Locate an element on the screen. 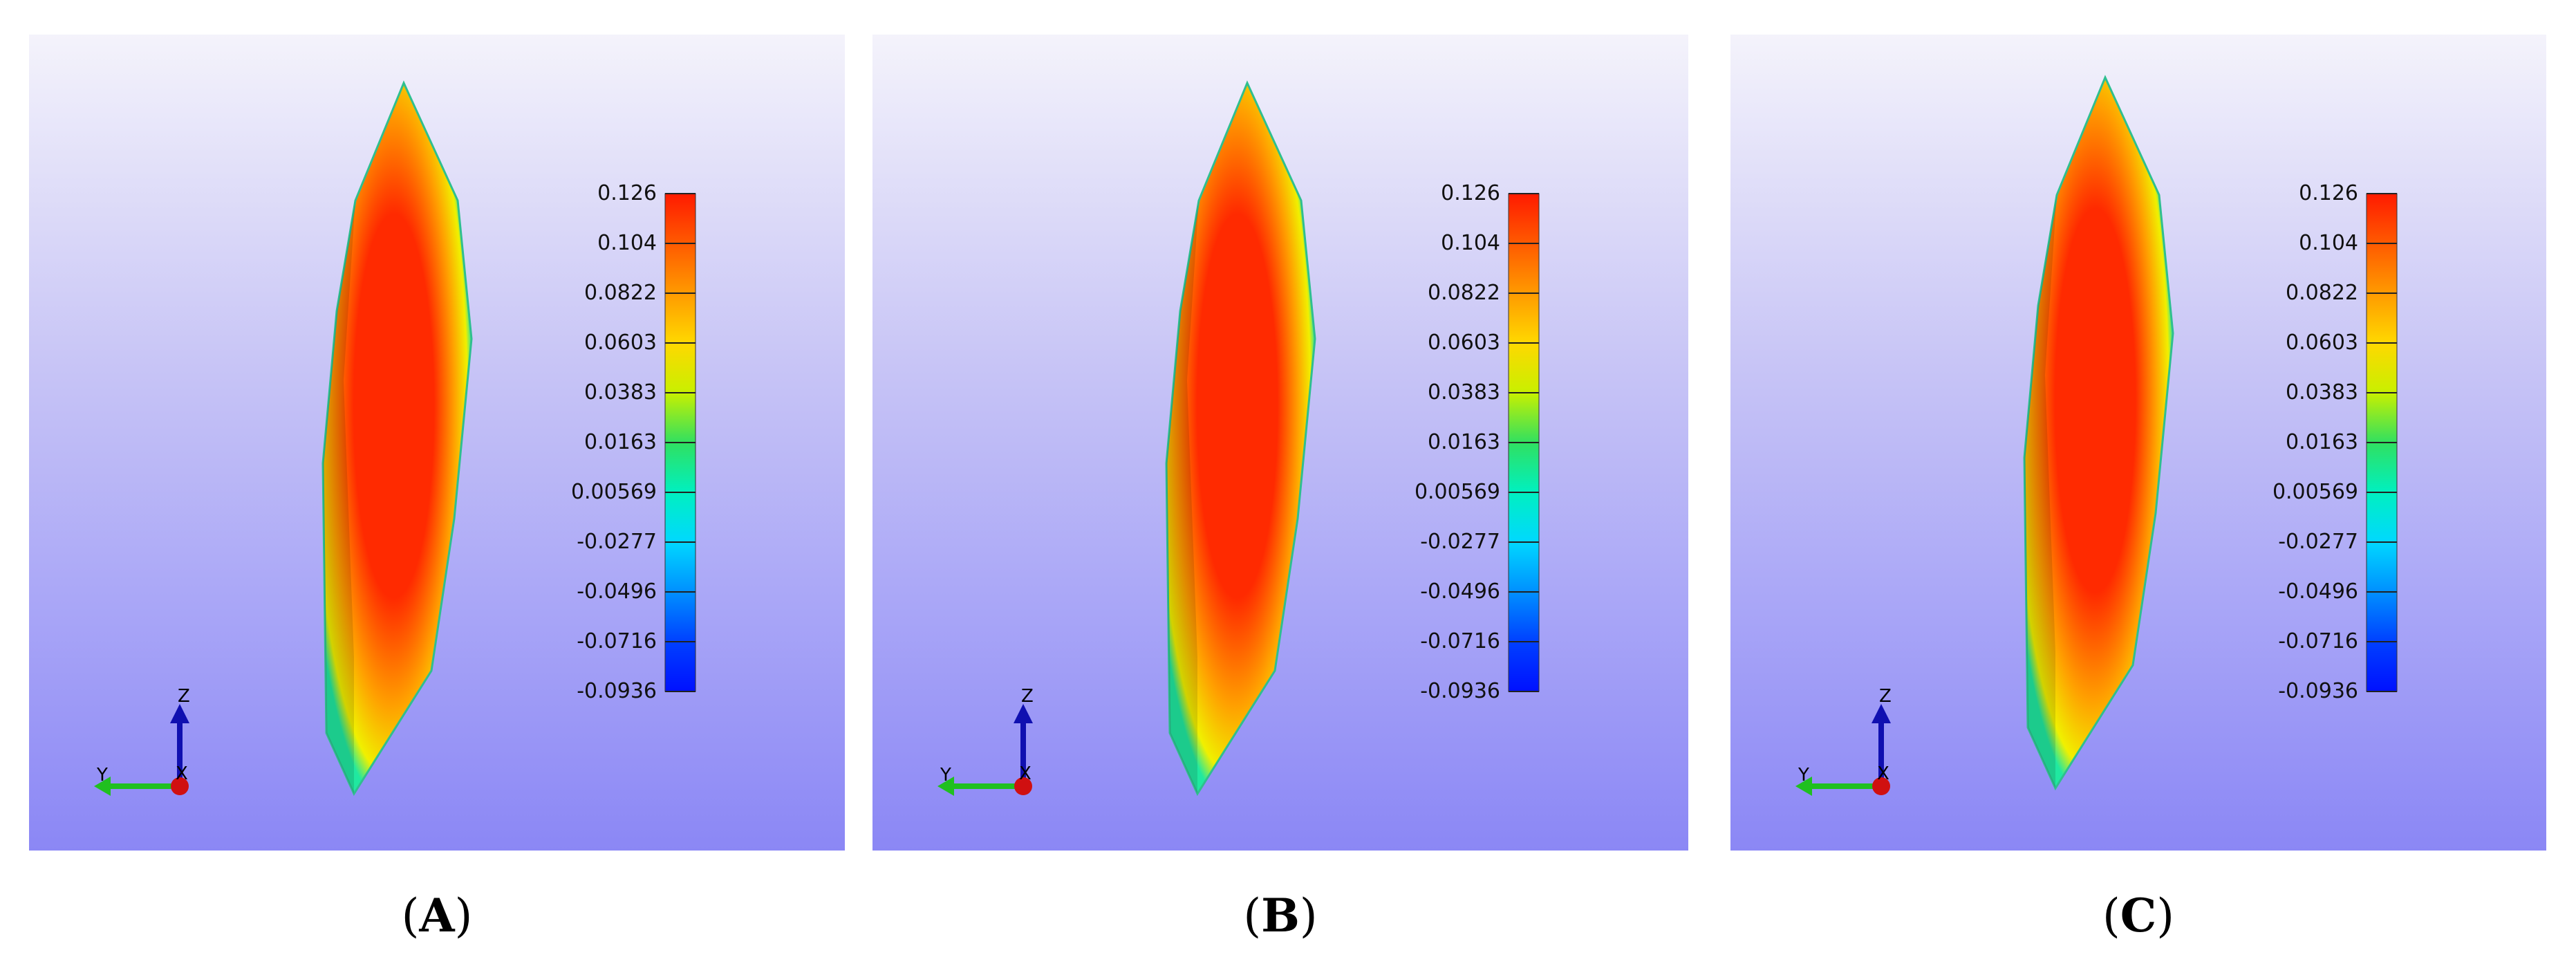 Image resolution: width=2576 pixels, height=966 pixels. panel-label-b: (B) is located at coordinates (1280, 916).